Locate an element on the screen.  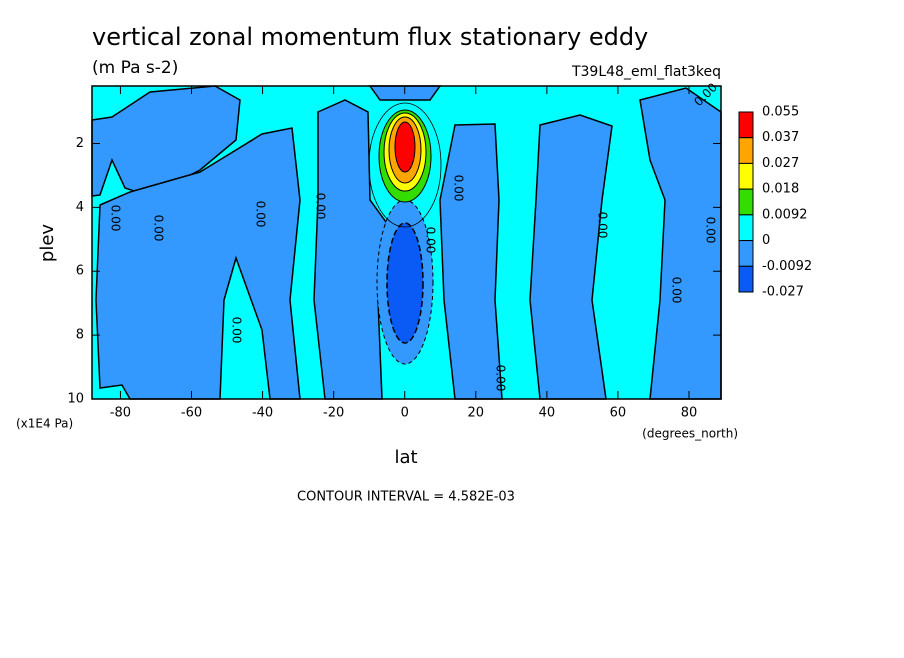
dataset-label: T39L48_eml_flat3keq is located at coordinates (646, 72).